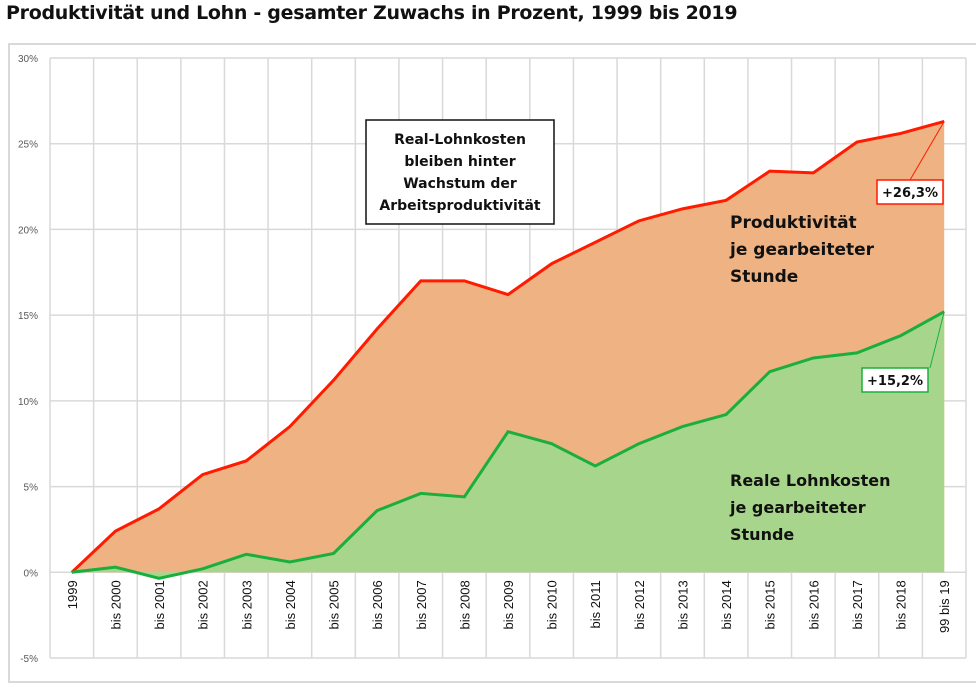 The image size is (976, 683). Describe the element at coordinates (682, 604) in the screenshot. I see `x-tick-label: bis 2013` at that location.